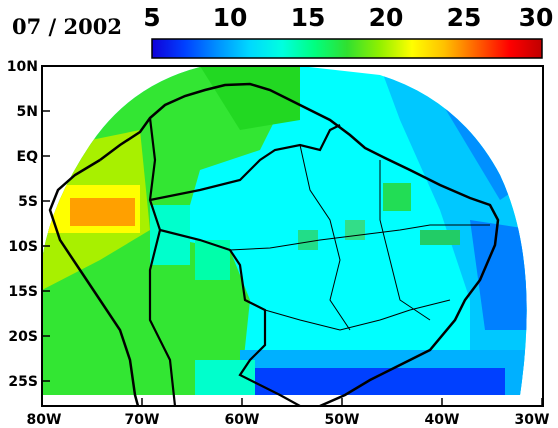 This screenshot has width=558, height=428. Describe the element at coordinates (442, 420) in the screenshot. I see `x-axis-label: 40W` at that location.